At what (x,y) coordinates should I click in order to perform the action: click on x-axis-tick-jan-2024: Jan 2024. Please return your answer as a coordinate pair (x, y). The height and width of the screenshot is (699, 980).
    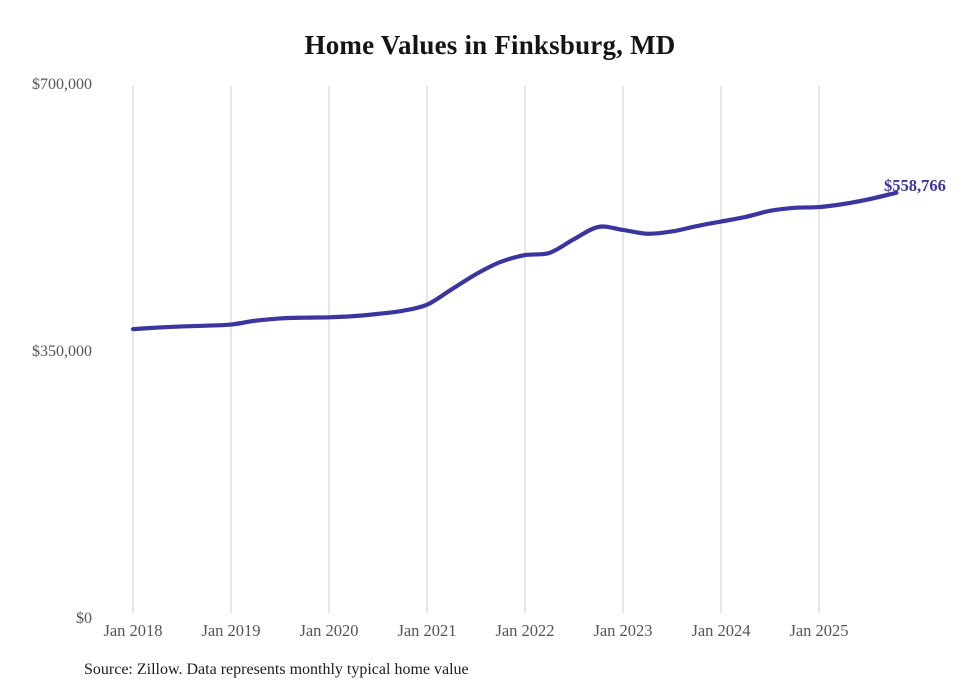
    Looking at the image, I should click on (721, 630).